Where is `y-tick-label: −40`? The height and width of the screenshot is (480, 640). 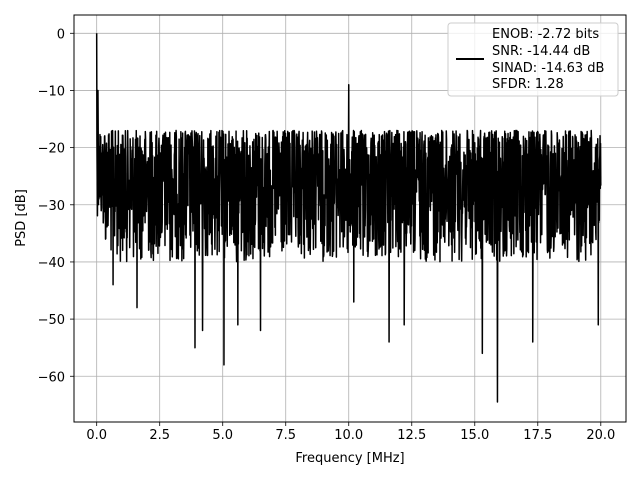 y-tick-label: −40 is located at coordinates (51, 263).